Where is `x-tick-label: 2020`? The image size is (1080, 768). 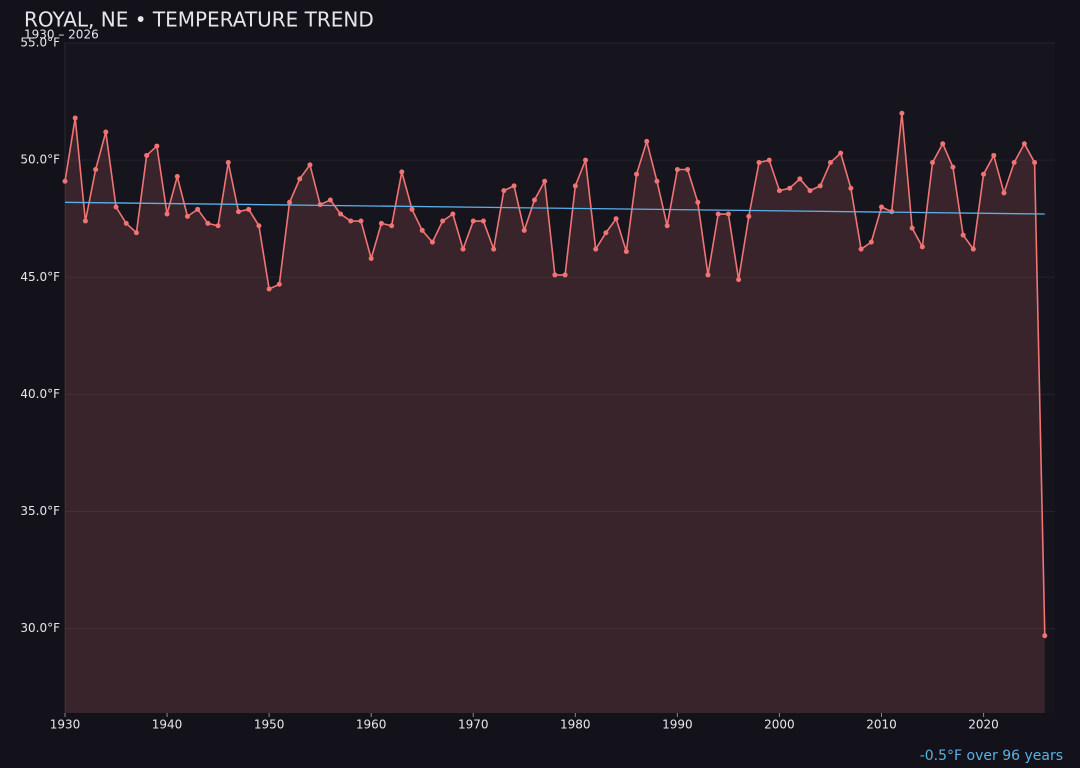 x-tick-label: 2020 is located at coordinates (983, 725).